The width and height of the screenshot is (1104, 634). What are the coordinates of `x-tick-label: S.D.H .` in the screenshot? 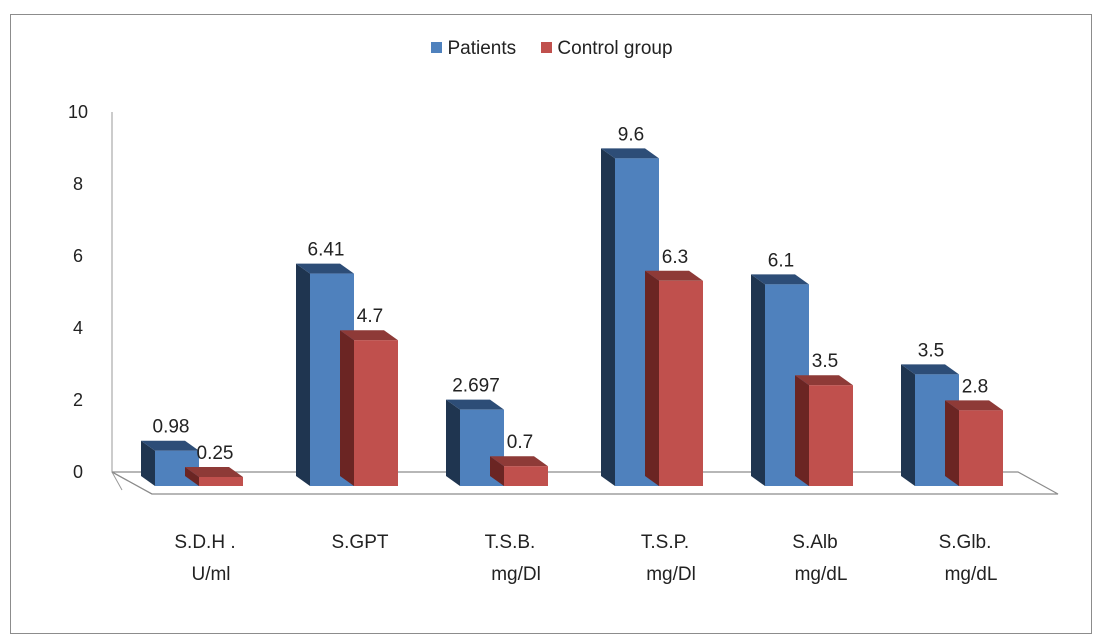 It's located at (204, 542).